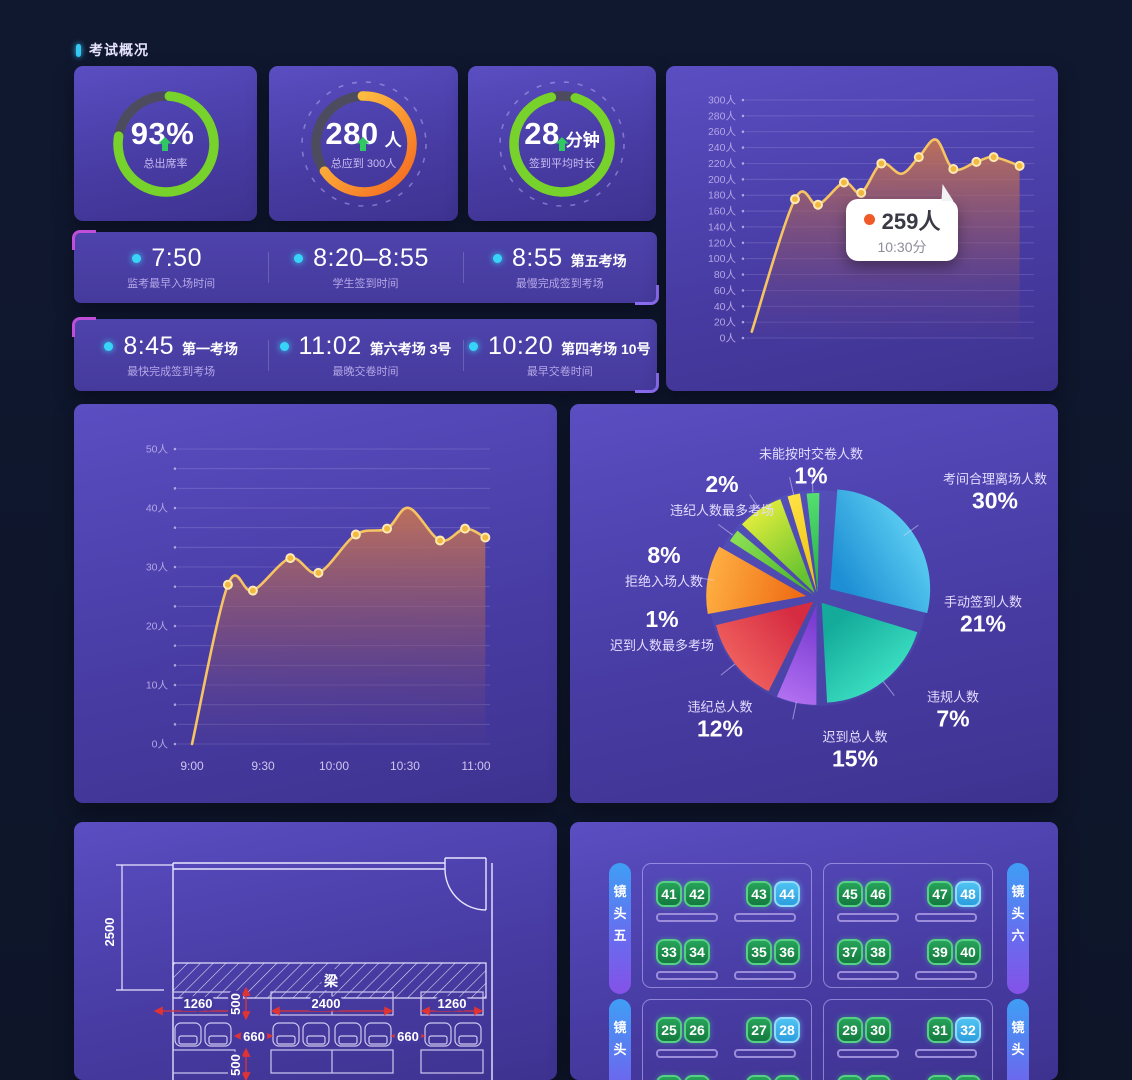 The image size is (1132, 1080). What do you see at coordinates (725, 291) in the screenshot?
I see `svg-text: 60人` at bounding box center [725, 291].